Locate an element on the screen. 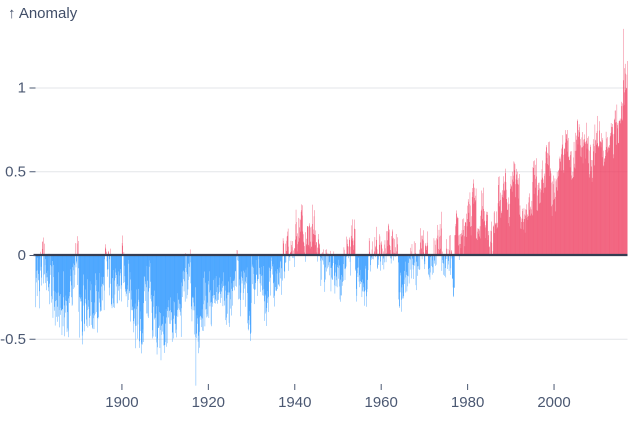 Image resolution: width=640 pixels, height=425 pixels. y-tick-label: 0 is located at coordinates (22, 255).